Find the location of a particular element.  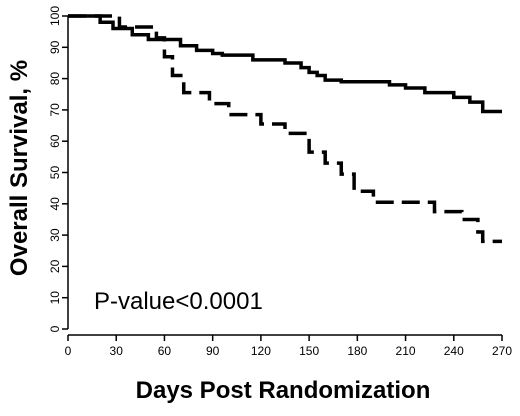

y-tick-label: 10 is located at coordinates (55, 298).